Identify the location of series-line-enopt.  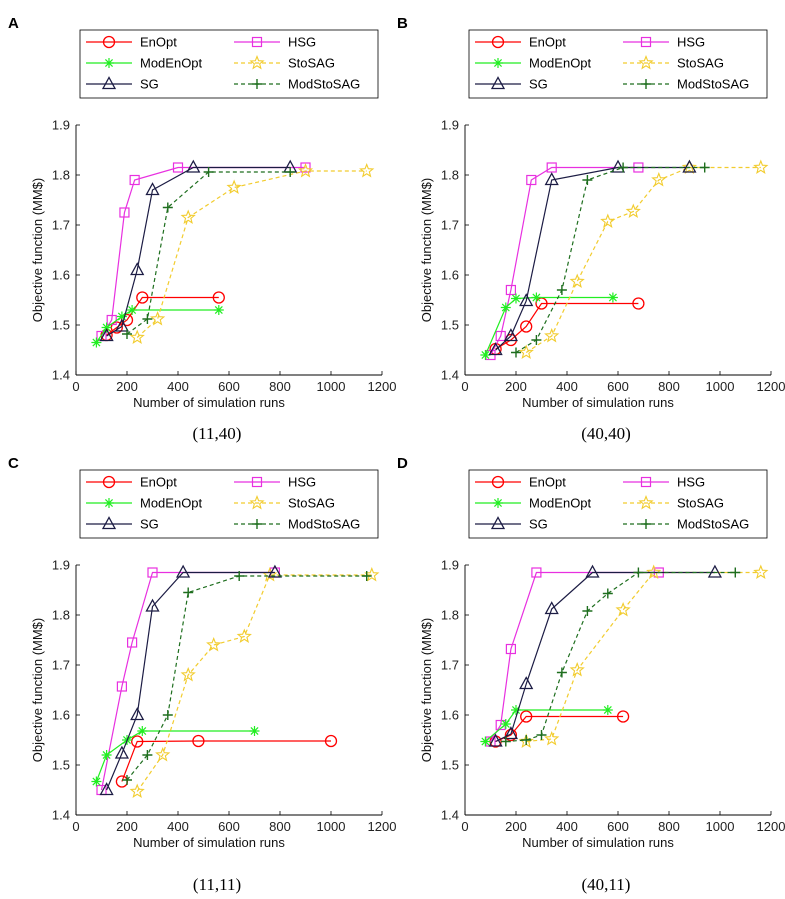
(226, 761).